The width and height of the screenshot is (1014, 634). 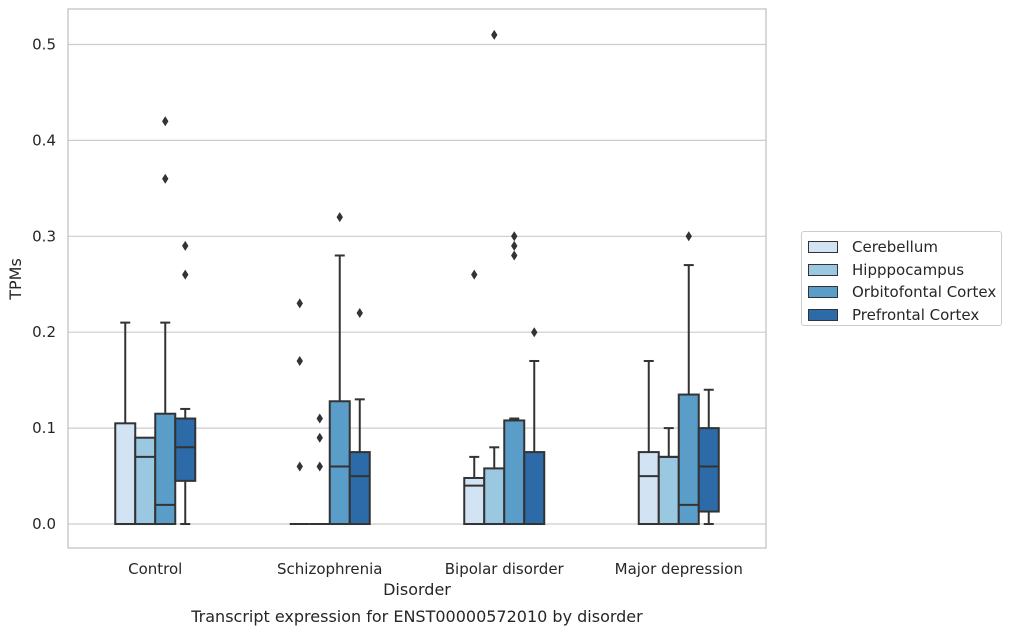 I want to click on y-tick-label: 0.2, so click(x=44, y=332).